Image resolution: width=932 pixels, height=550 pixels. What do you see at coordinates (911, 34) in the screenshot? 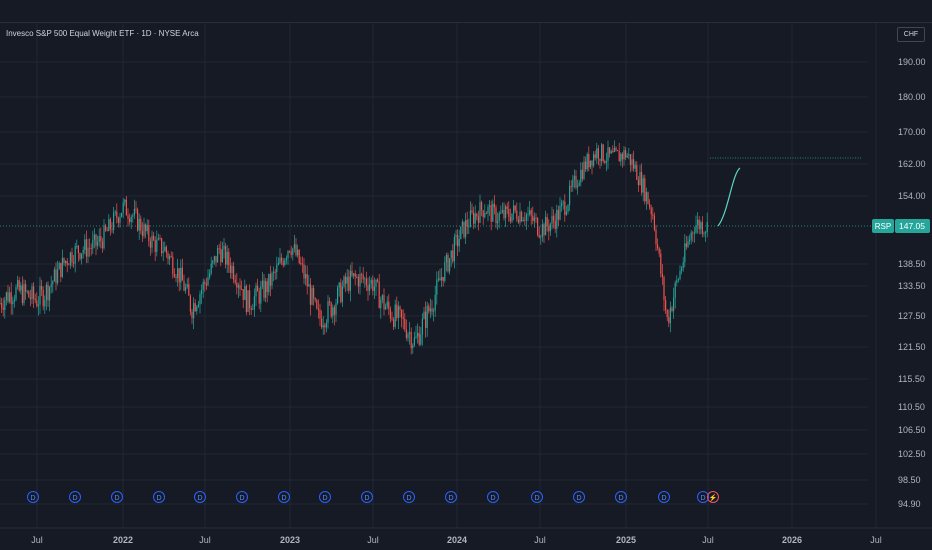
I see `currency-button: CHF` at bounding box center [911, 34].